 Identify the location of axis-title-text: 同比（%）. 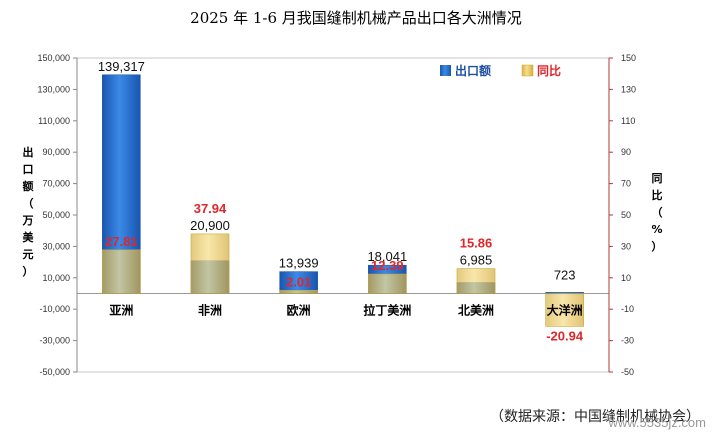
(656, 212).